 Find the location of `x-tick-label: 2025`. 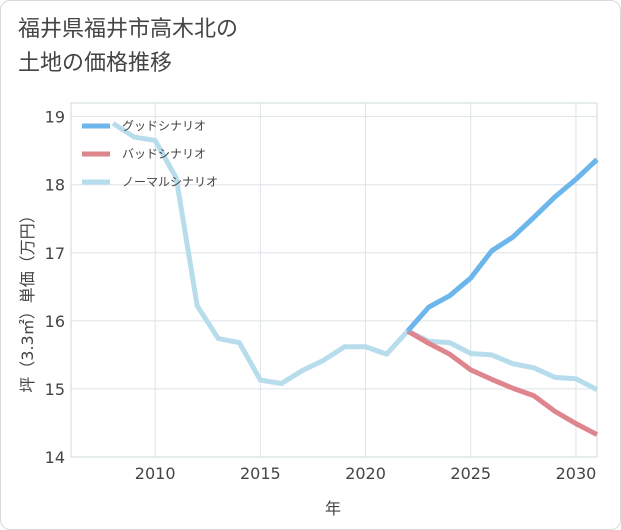

x-tick-label: 2025 is located at coordinates (470, 473).